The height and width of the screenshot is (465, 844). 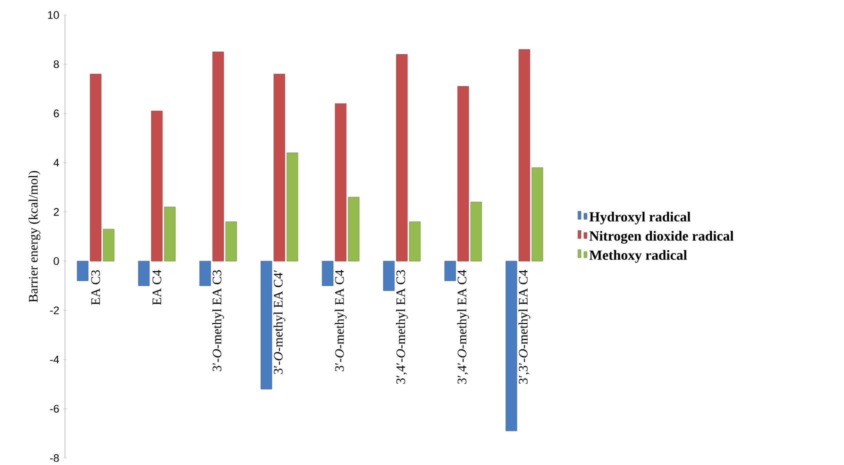 I want to click on y-tick-label: -6, so click(x=54, y=408).